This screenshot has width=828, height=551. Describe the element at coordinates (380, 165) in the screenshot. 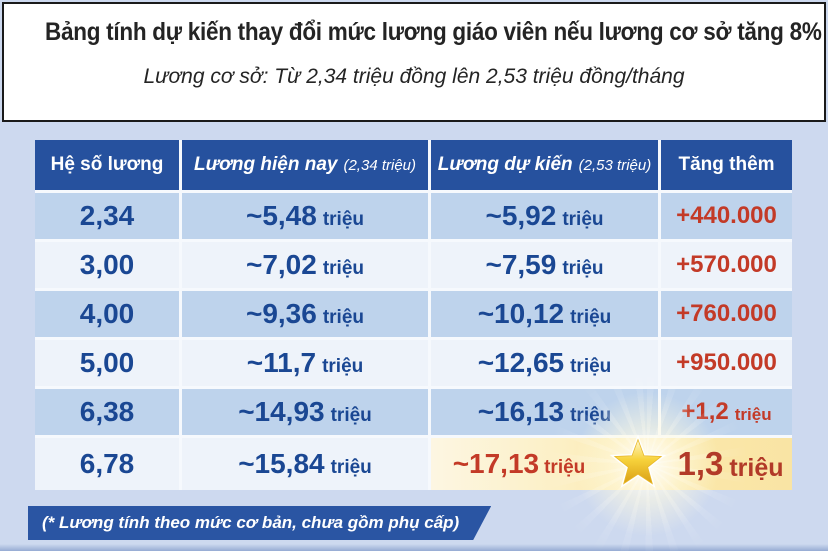

I see `column-header-sub: (2,34 triệu)` at that location.